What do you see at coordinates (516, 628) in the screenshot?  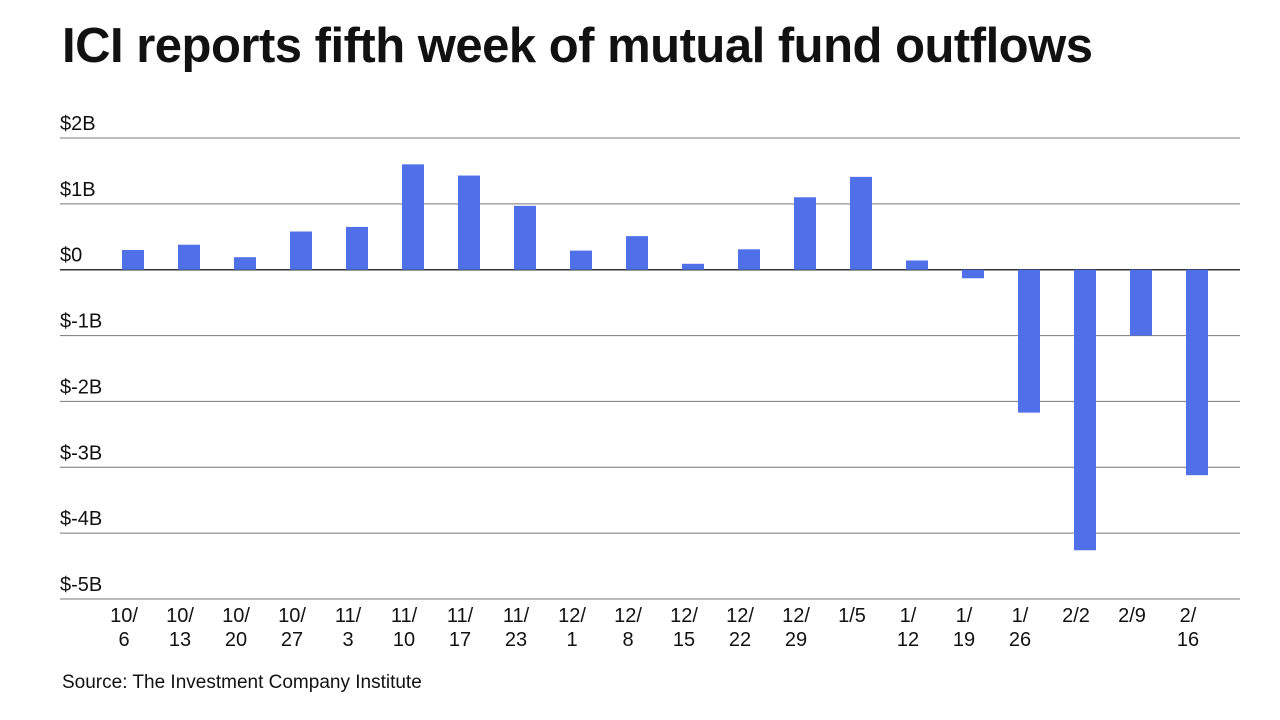 I see `x-tick-label: 11/23` at bounding box center [516, 628].